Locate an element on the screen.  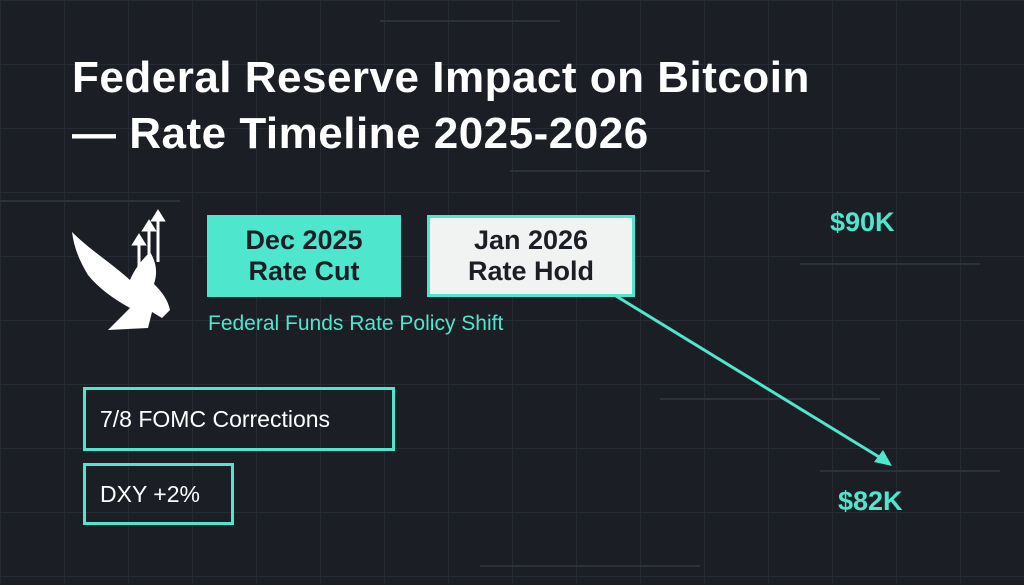
event-label: Rate Hold is located at coordinates (530, 271).